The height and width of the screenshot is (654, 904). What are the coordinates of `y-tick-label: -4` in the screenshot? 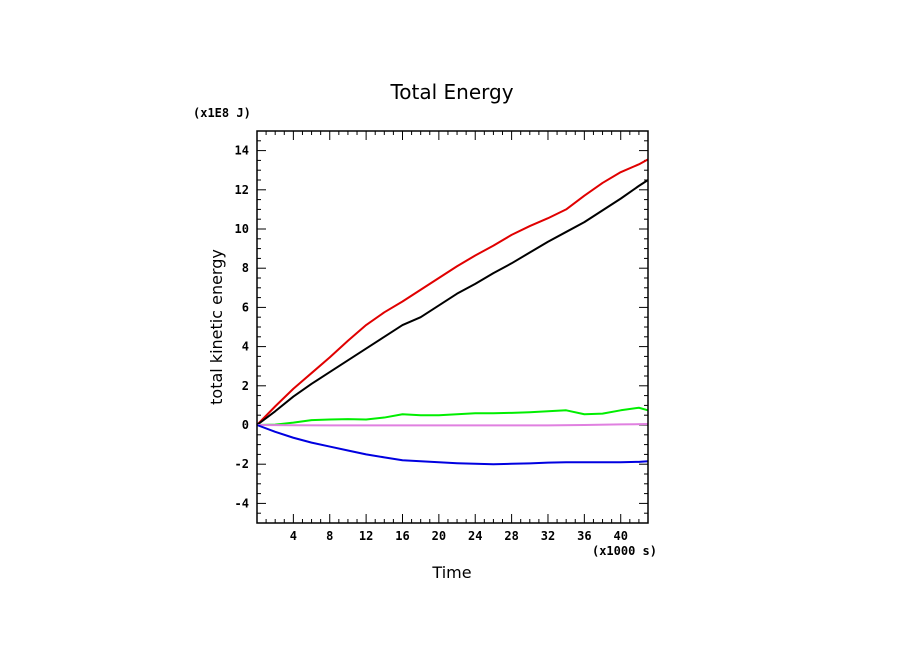 It's located at (242, 503).